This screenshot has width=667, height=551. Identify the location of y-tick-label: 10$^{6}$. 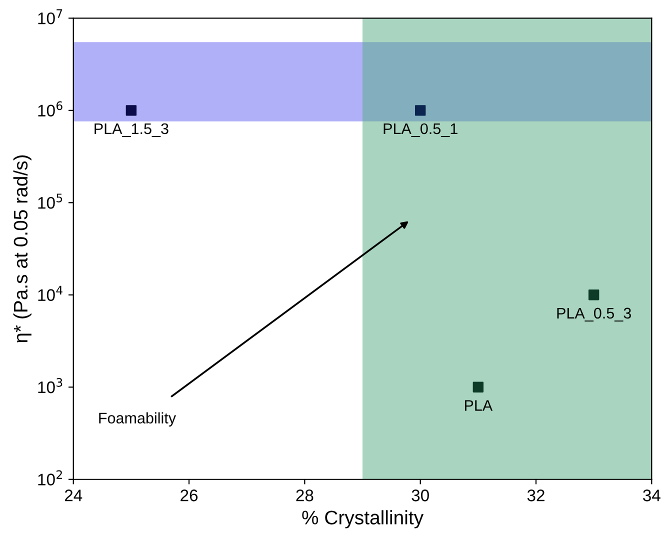
(50, 108).